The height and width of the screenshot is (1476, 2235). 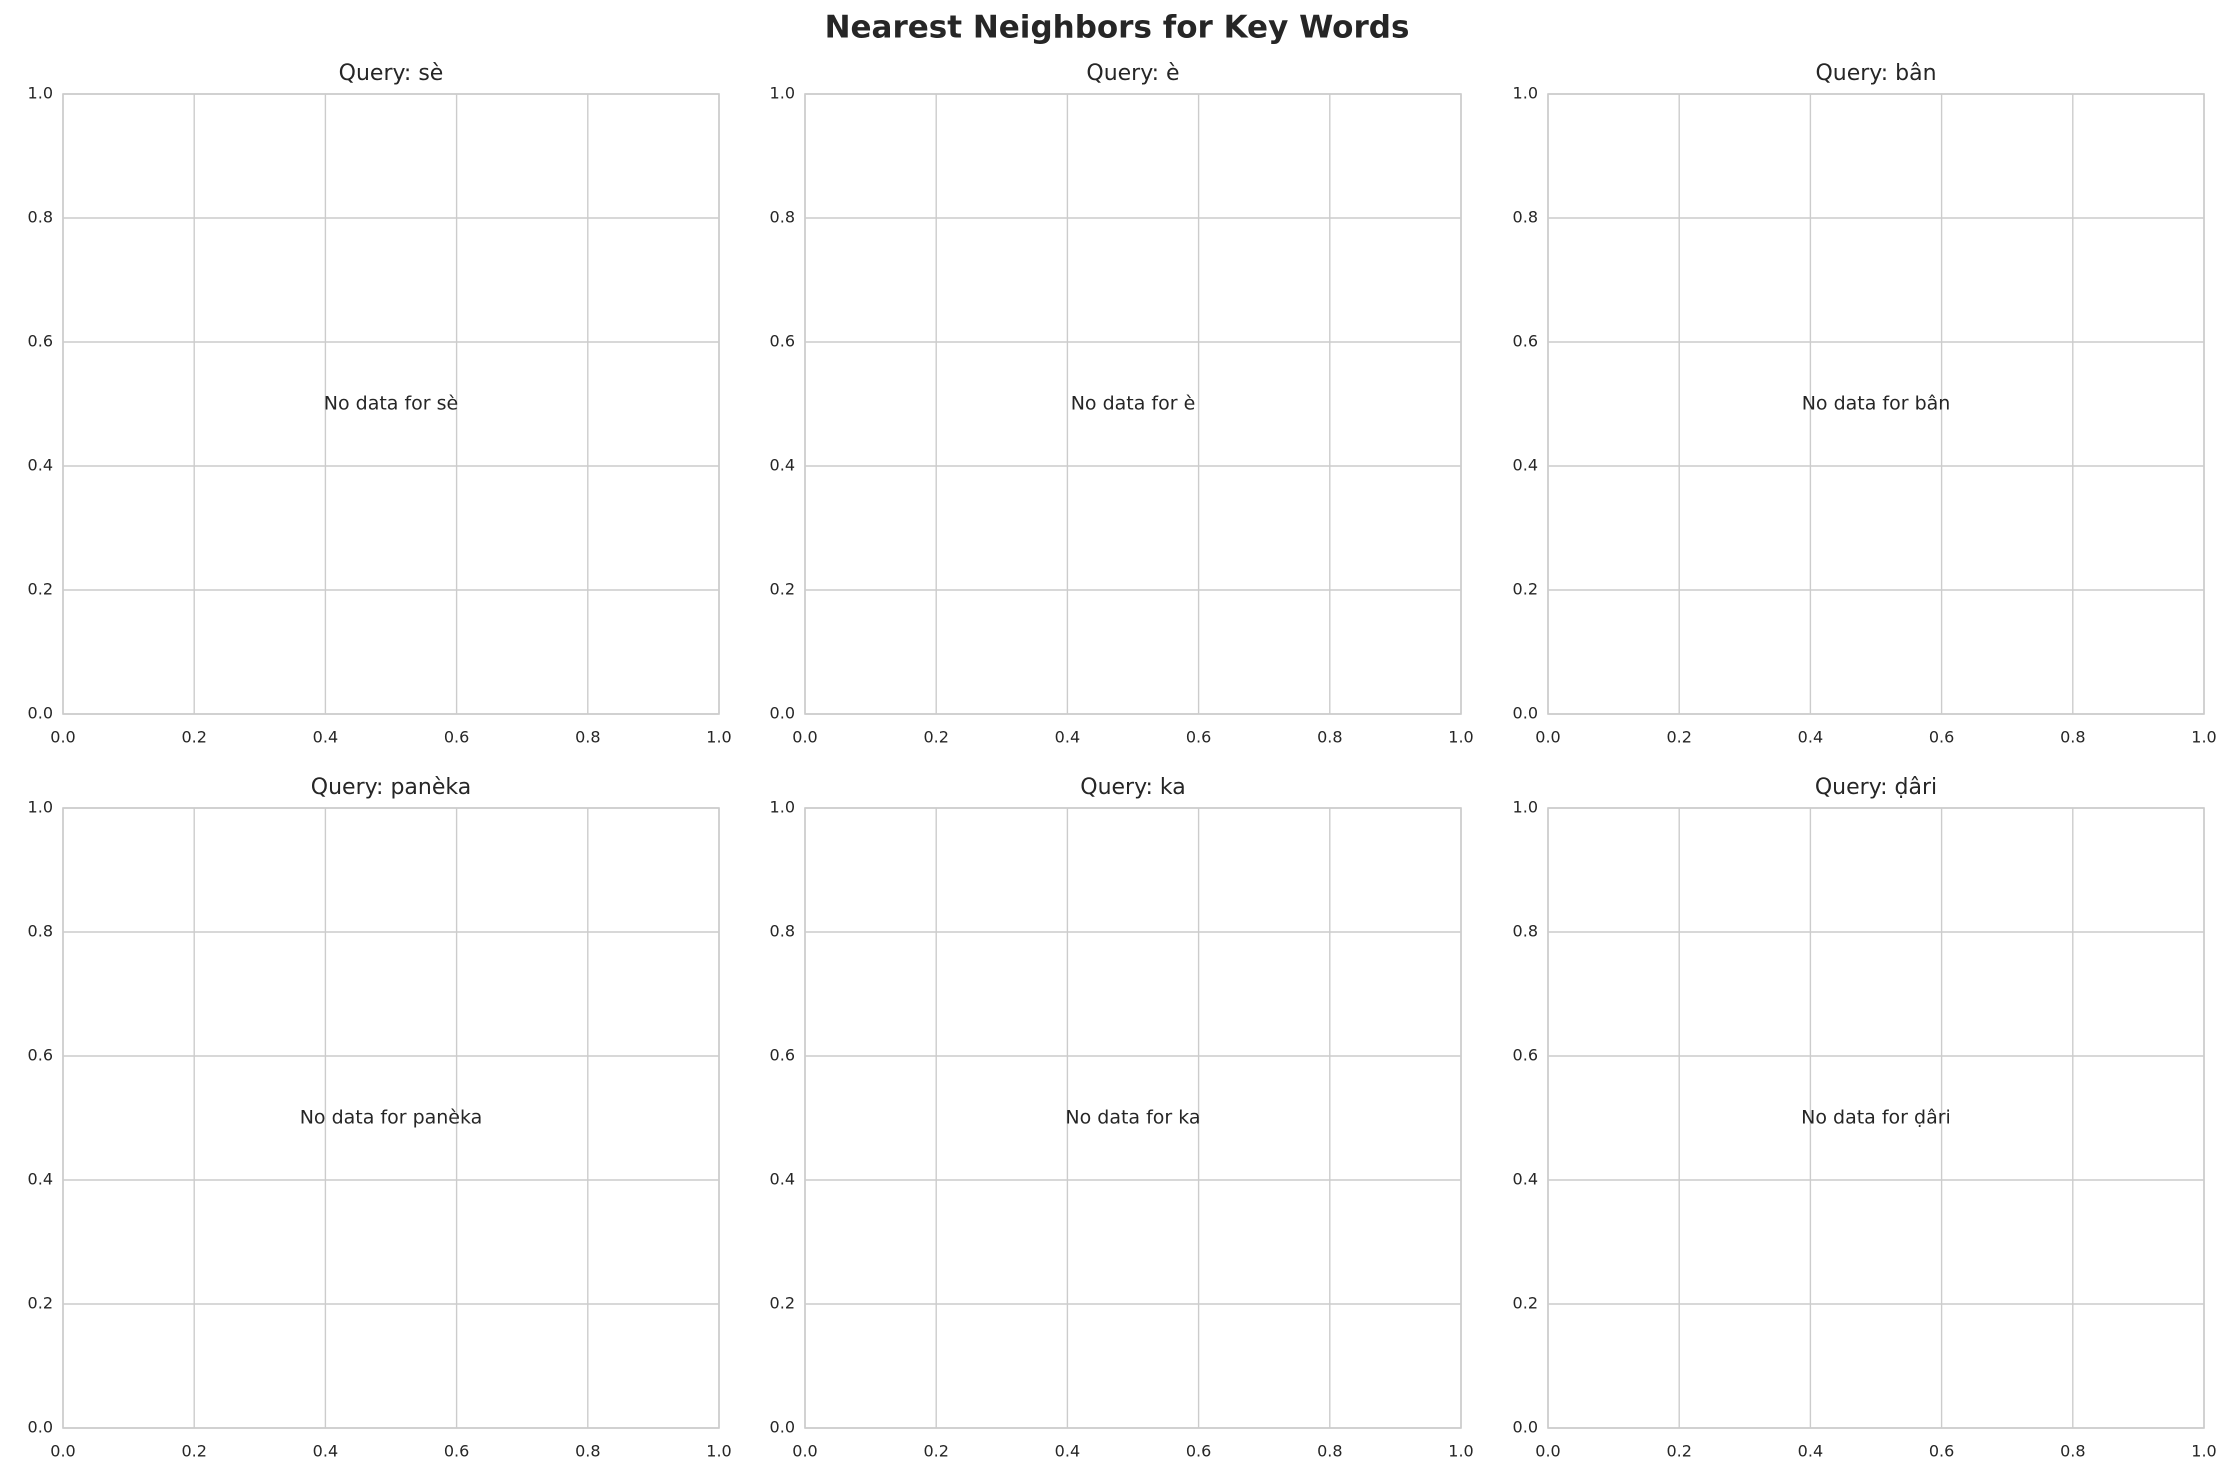 What do you see at coordinates (1117, 28) in the screenshot?
I see `figure-title: Nearest Neighbors for Key Words` at bounding box center [1117, 28].